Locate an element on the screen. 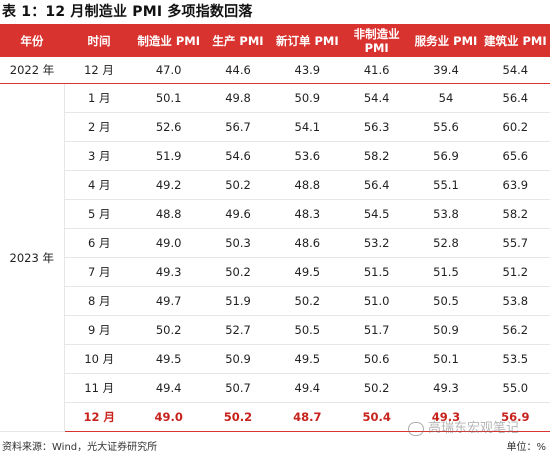  value-cell: 51.2 is located at coordinates (515, 272).